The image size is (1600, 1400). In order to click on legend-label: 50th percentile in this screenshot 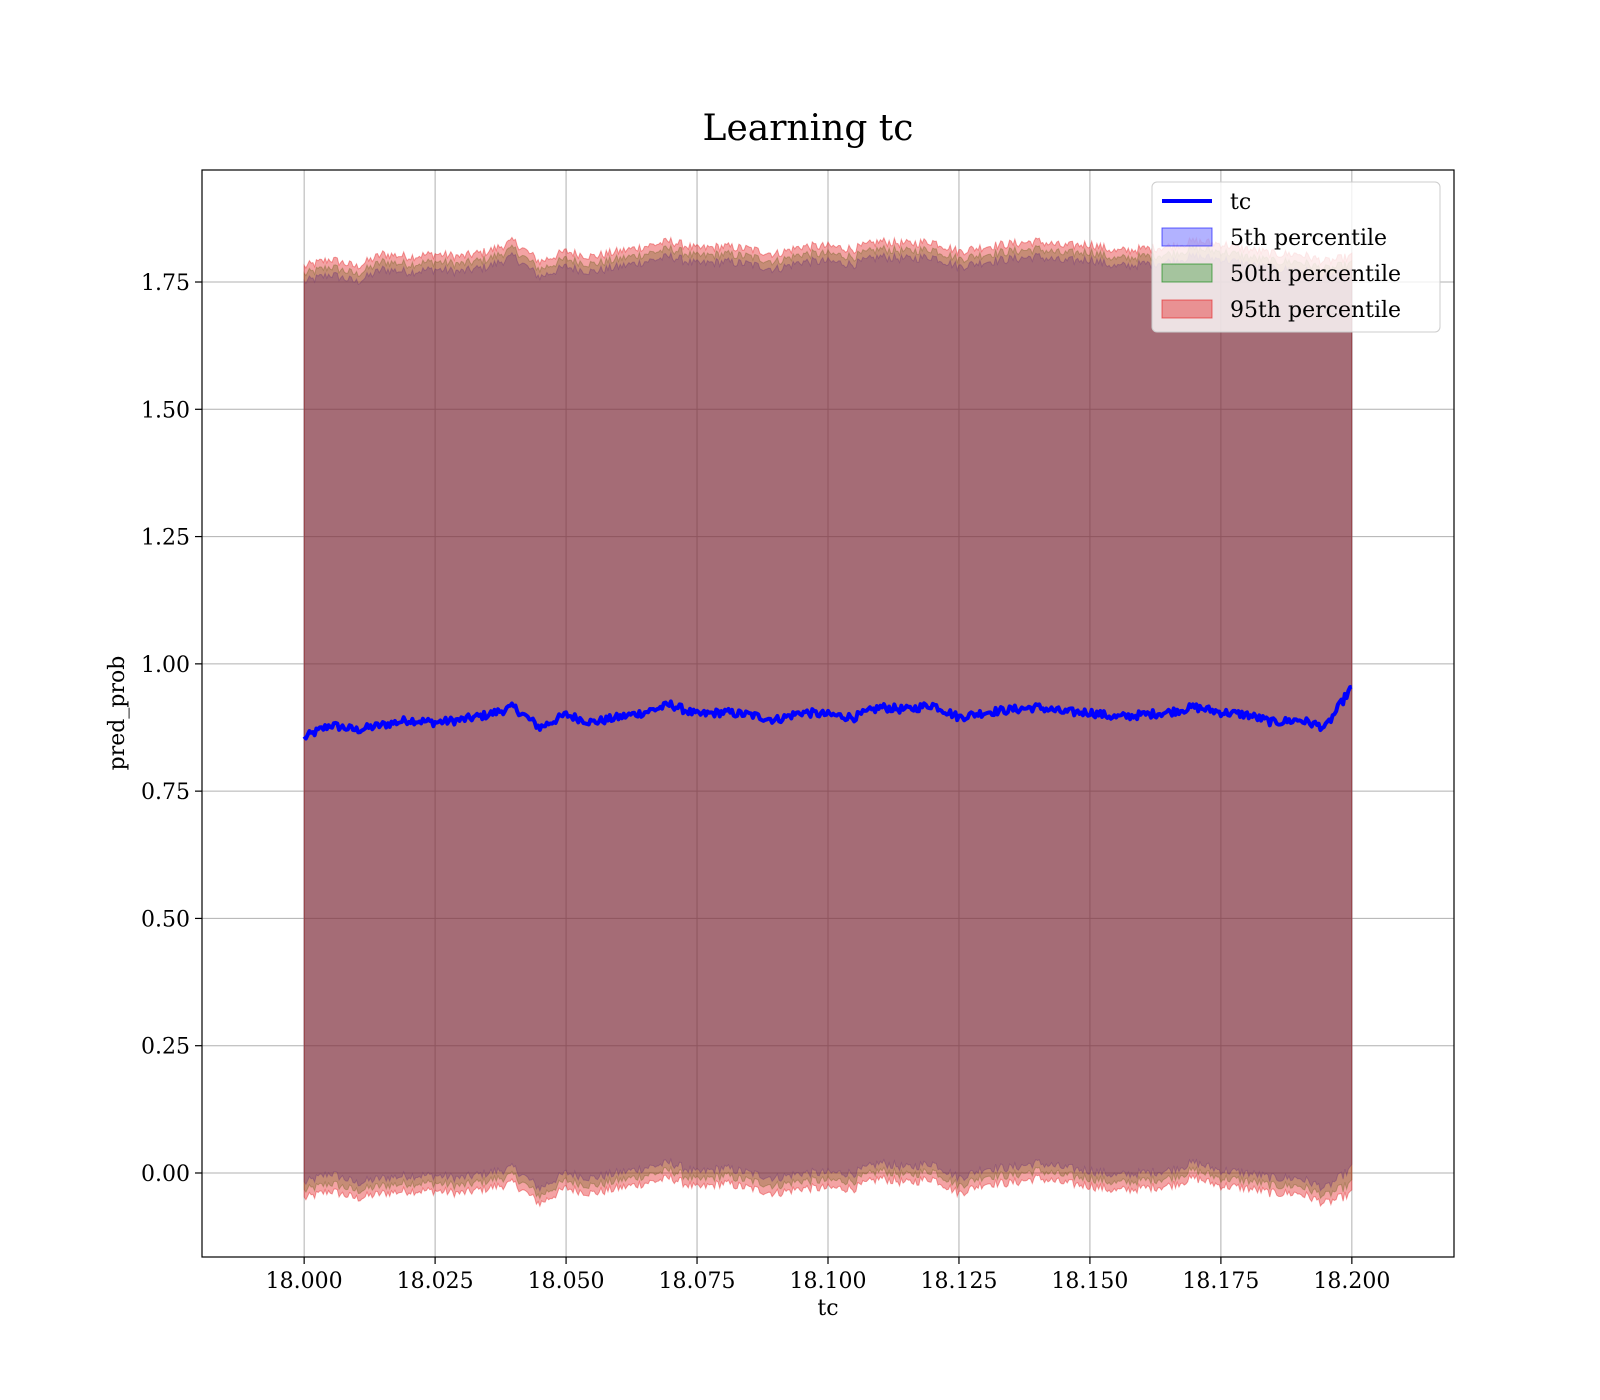, I will do `click(1315, 274)`.